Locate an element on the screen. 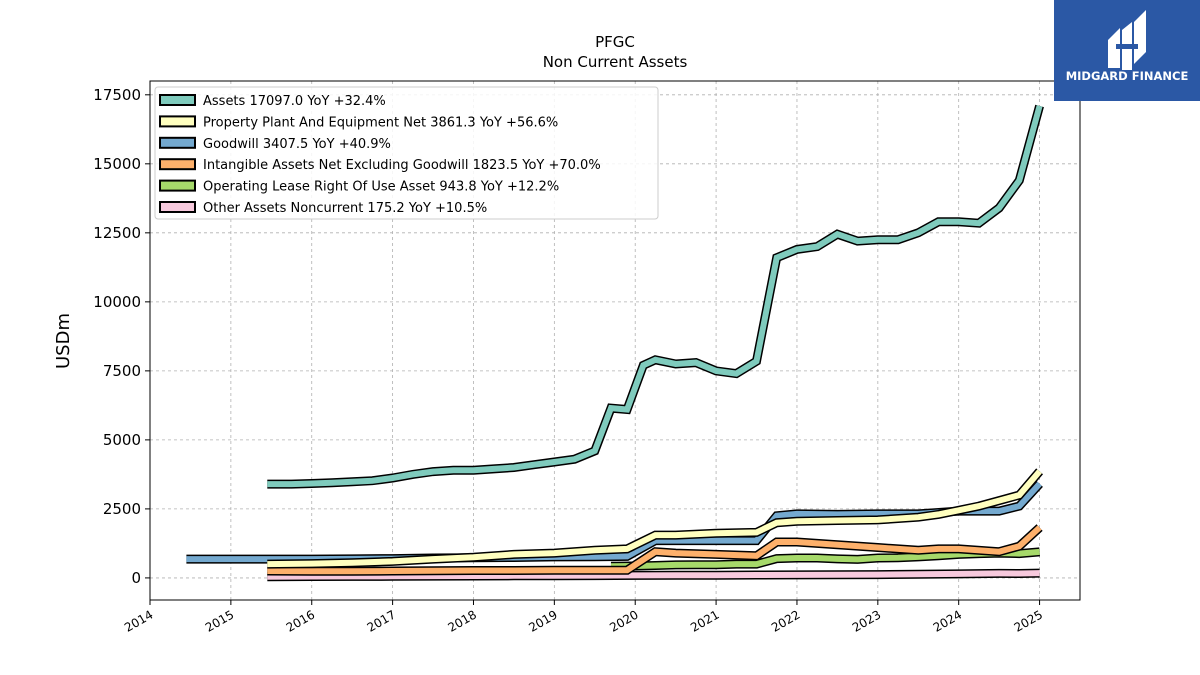  legend-label: Goodwill 3407.5 YoY +40.9% is located at coordinates (297, 144).